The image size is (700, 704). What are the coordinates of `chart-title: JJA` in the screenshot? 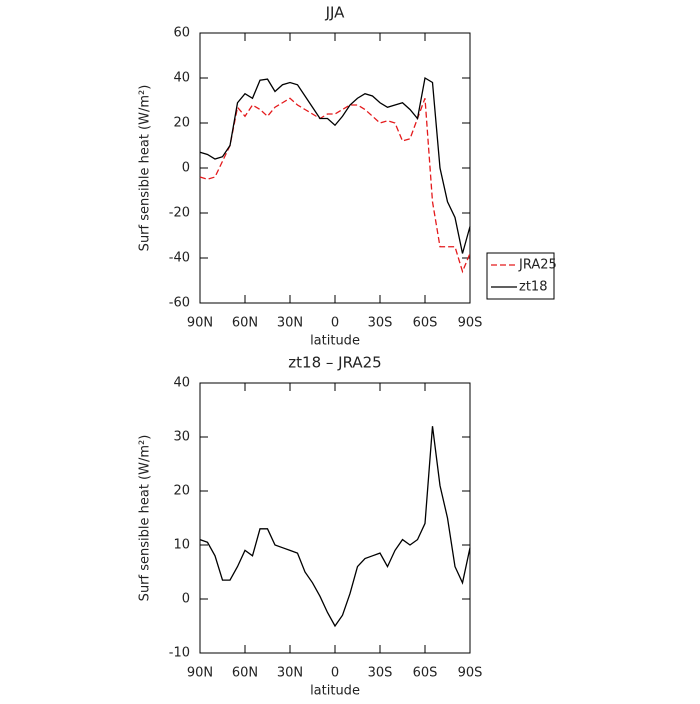 It's located at (335, 13).